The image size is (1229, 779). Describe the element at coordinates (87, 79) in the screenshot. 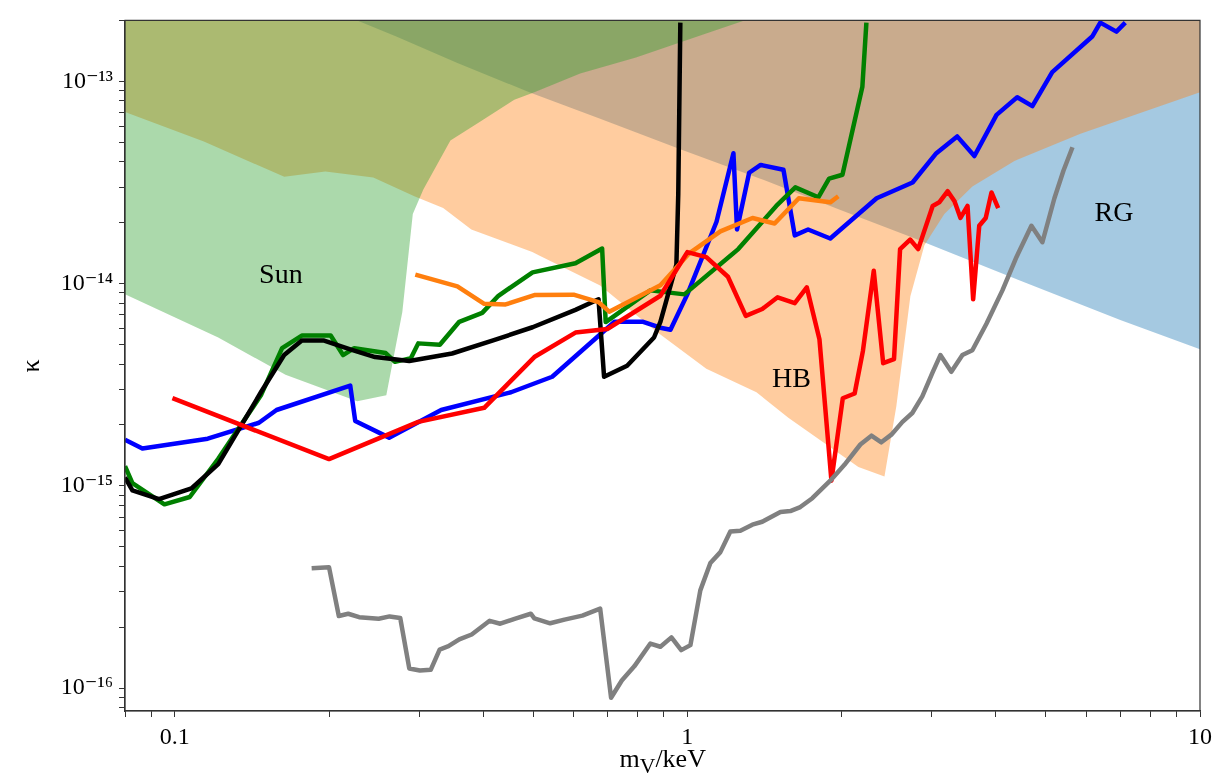

I see `y-tick-label: 10⁻¹³` at that location.